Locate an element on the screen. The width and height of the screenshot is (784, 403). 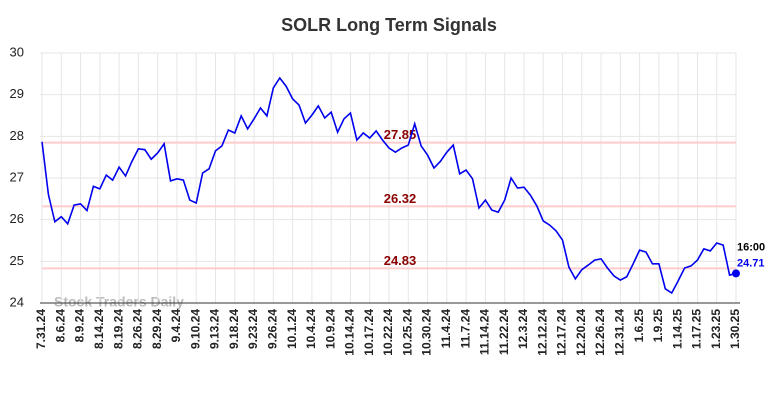
x-tick-label: 12.31.24 is located at coordinates (620, 332).